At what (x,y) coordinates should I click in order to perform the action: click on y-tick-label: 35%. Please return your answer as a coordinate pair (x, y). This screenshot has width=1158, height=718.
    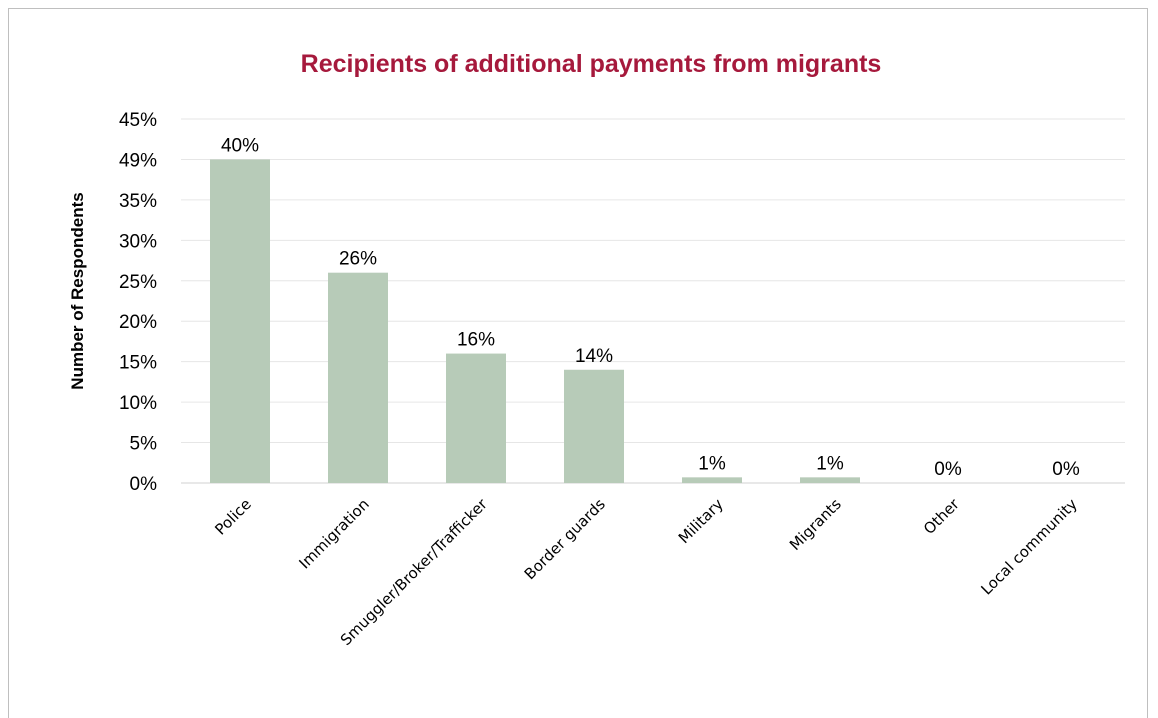
    Looking at the image, I should click on (138, 201).